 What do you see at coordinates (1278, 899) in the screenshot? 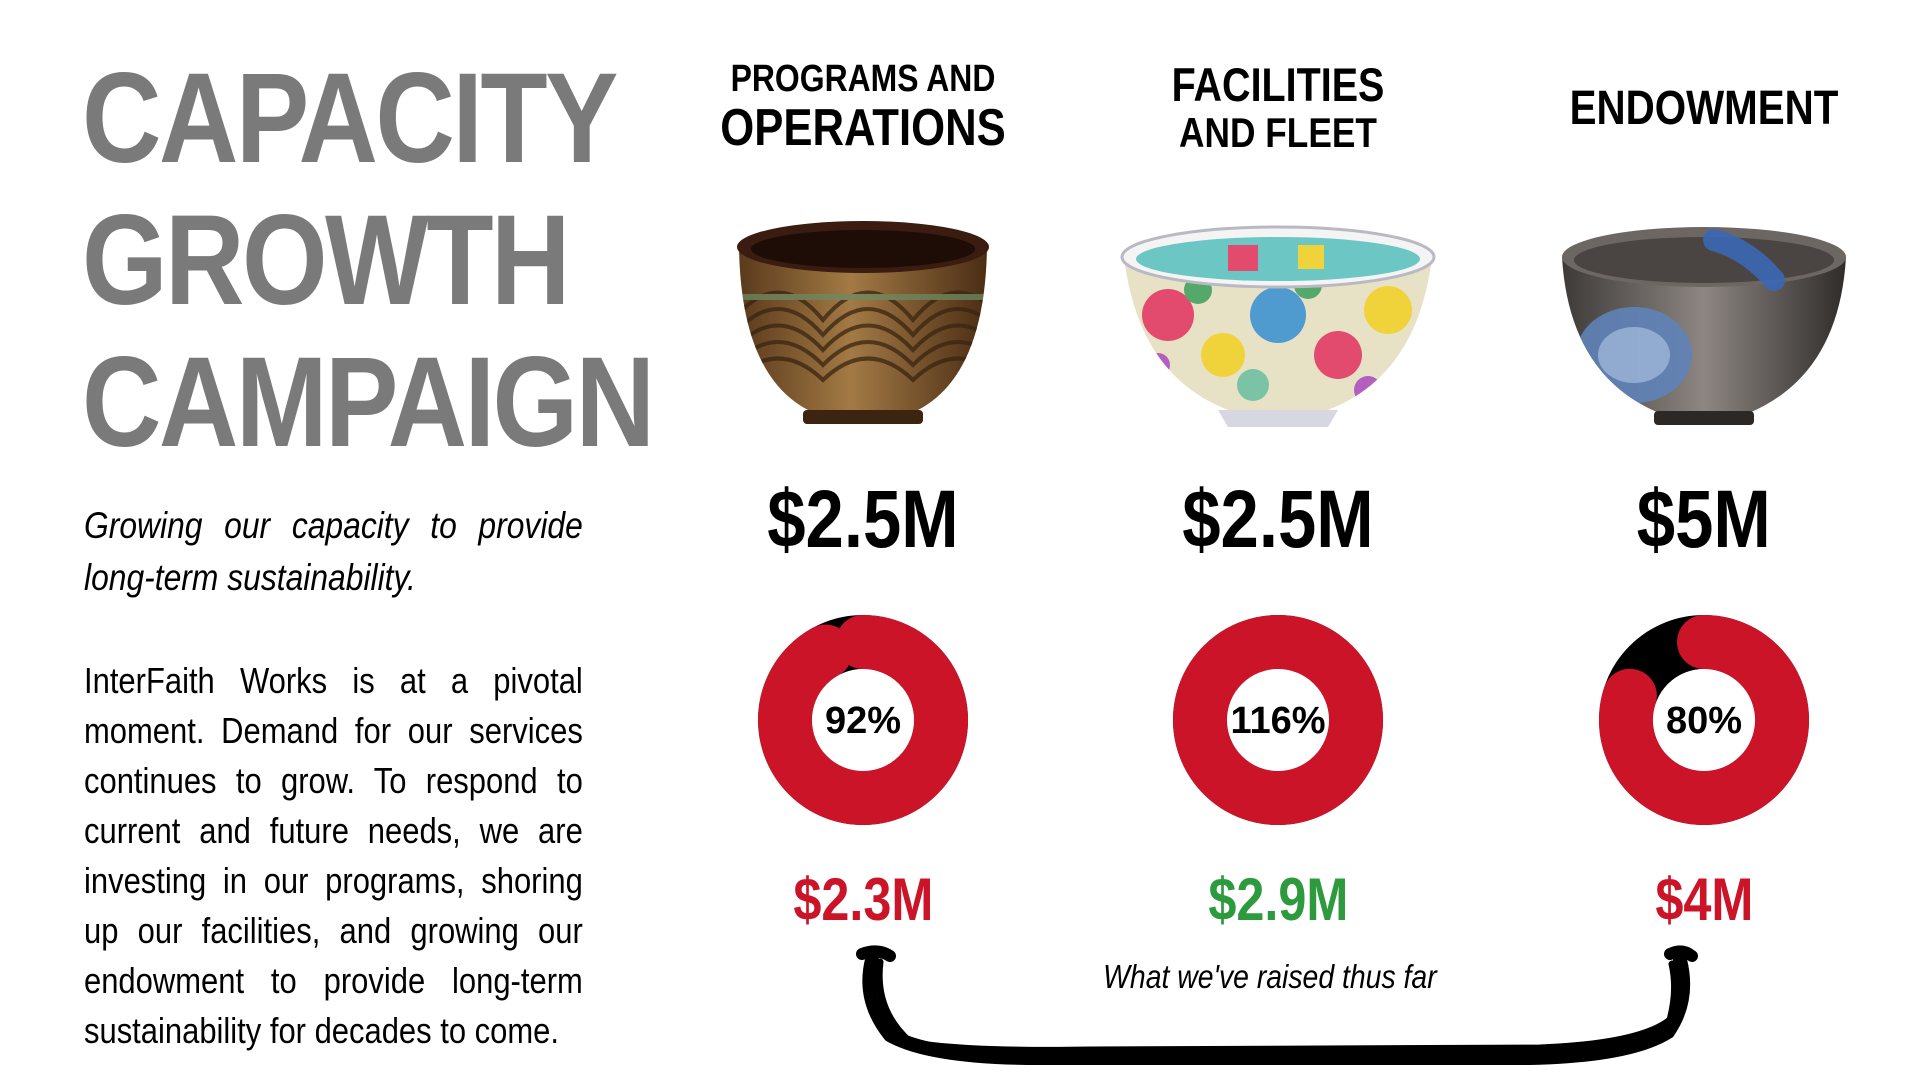
I see `raised-amount: $2.9M` at bounding box center [1278, 899].